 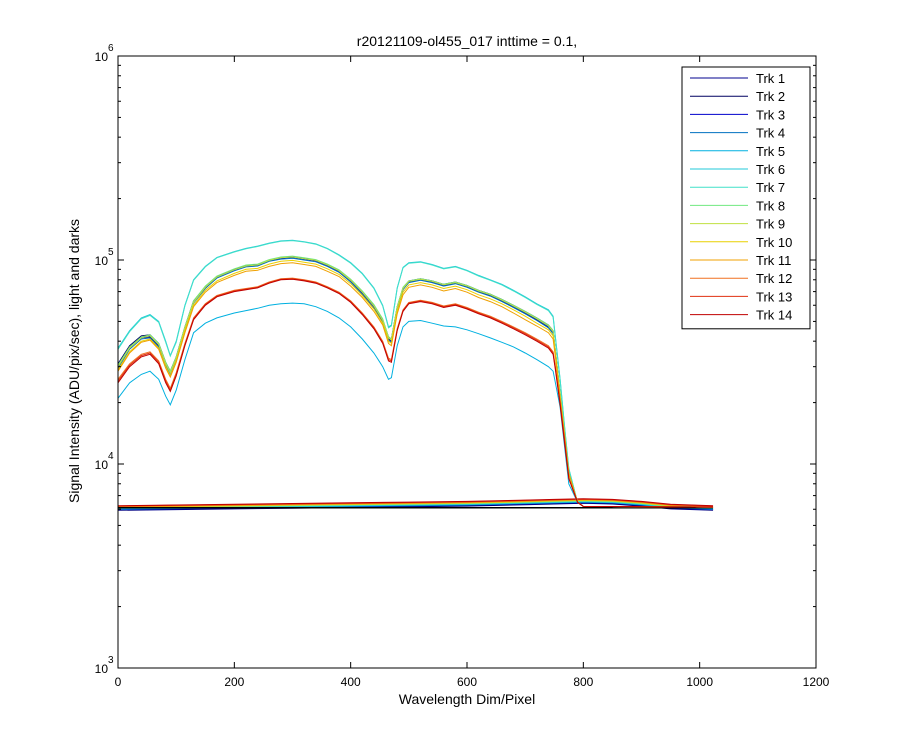 What do you see at coordinates (774, 315) in the screenshot?
I see `legend-label: Trk 14` at bounding box center [774, 315].